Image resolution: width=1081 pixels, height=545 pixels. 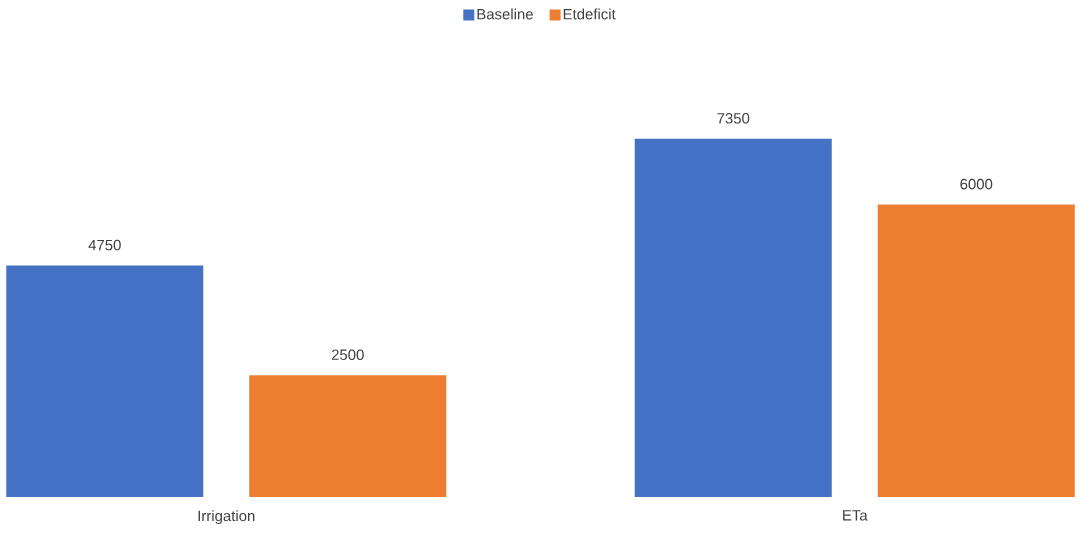 I want to click on data-label: 6000, so click(x=976, y=184).